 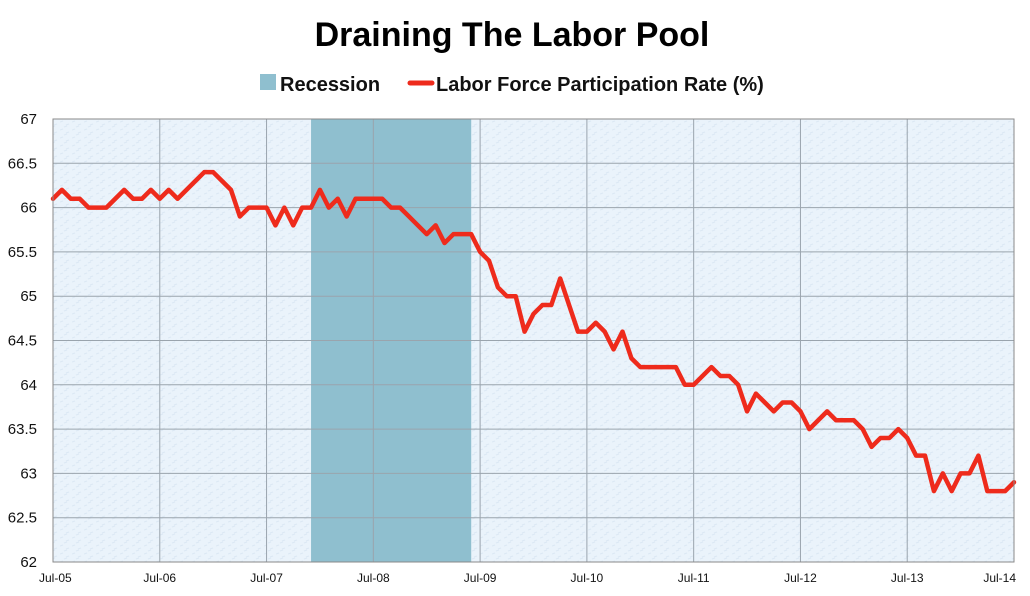 What do you see at coordinates (480, 578) in the screenshot?
I see `x-tick-label: Jul-09` at bounding box center [480, 578].